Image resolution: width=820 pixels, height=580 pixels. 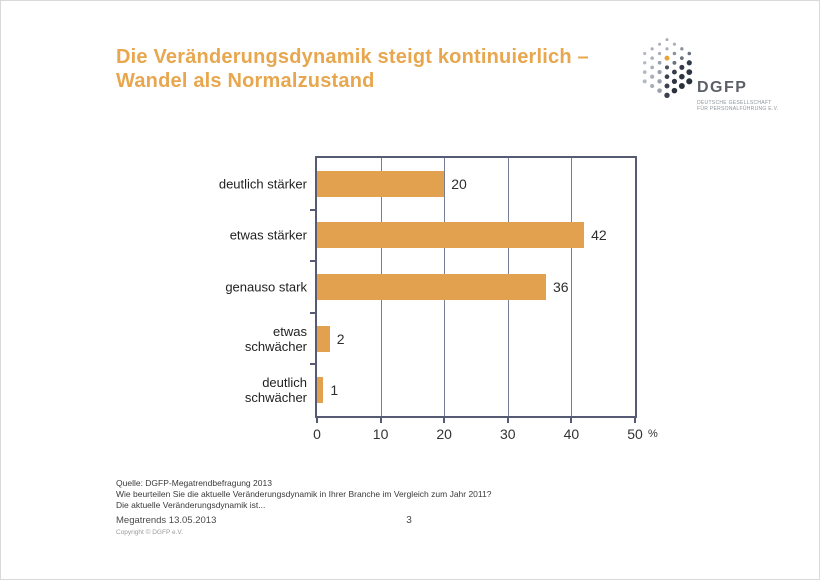 What do you see at coordinates (444, 434) in the screenshot?
I see `x-axis-tick-label: 20` at bounding box center [444, 434].